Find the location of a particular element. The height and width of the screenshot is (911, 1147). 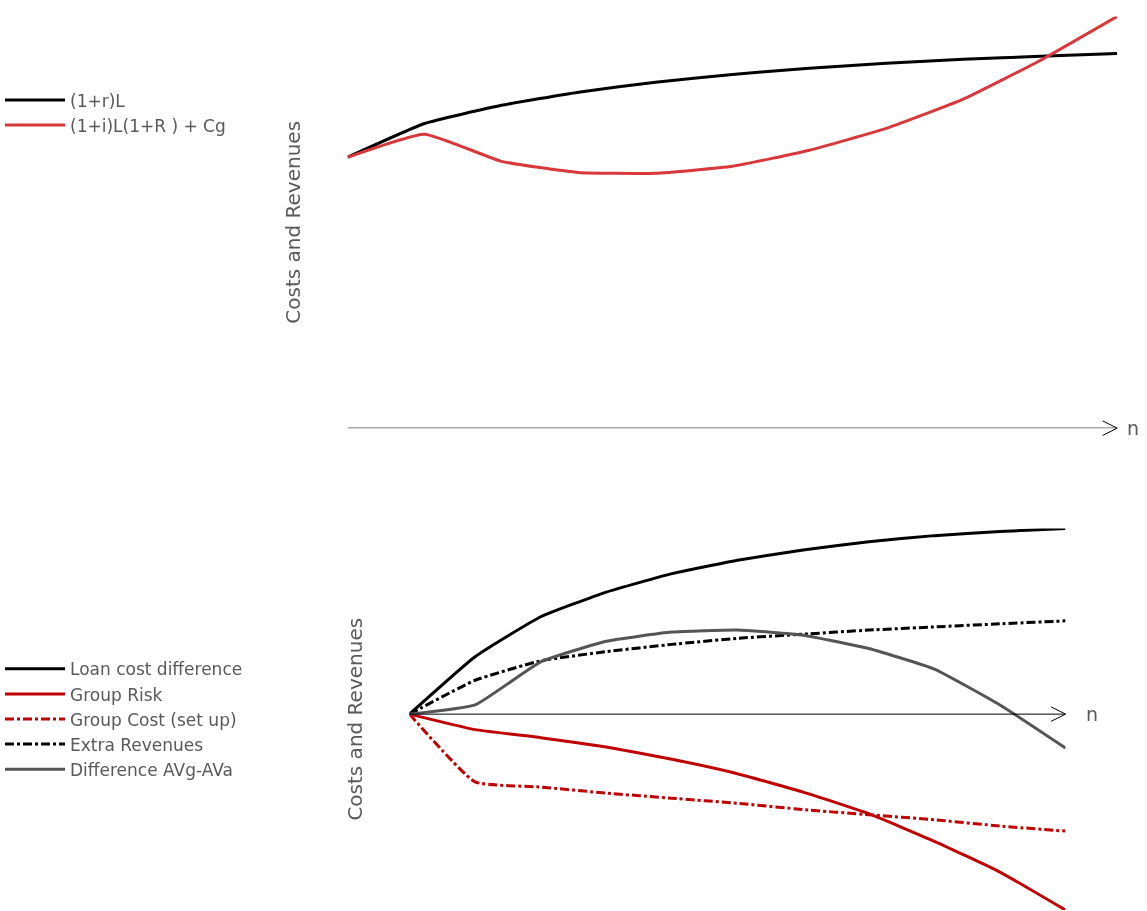

legend-label: (1+r)L is located at coordinates (98, 100).